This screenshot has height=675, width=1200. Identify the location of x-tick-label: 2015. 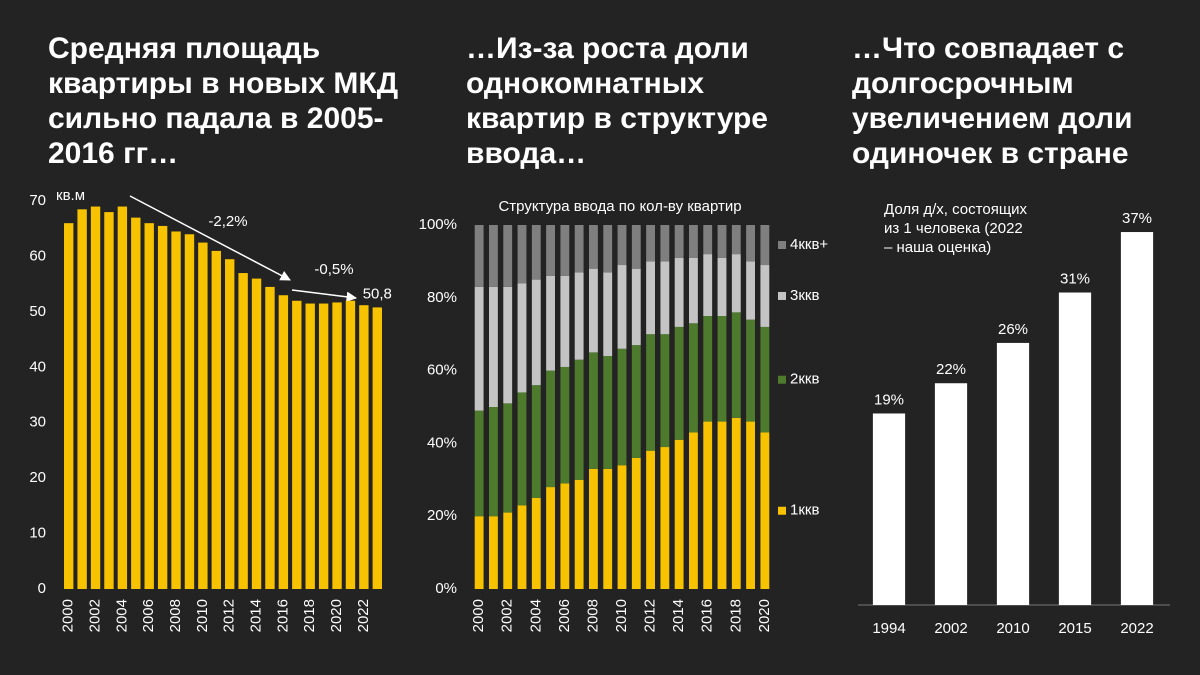
(1074, 628).